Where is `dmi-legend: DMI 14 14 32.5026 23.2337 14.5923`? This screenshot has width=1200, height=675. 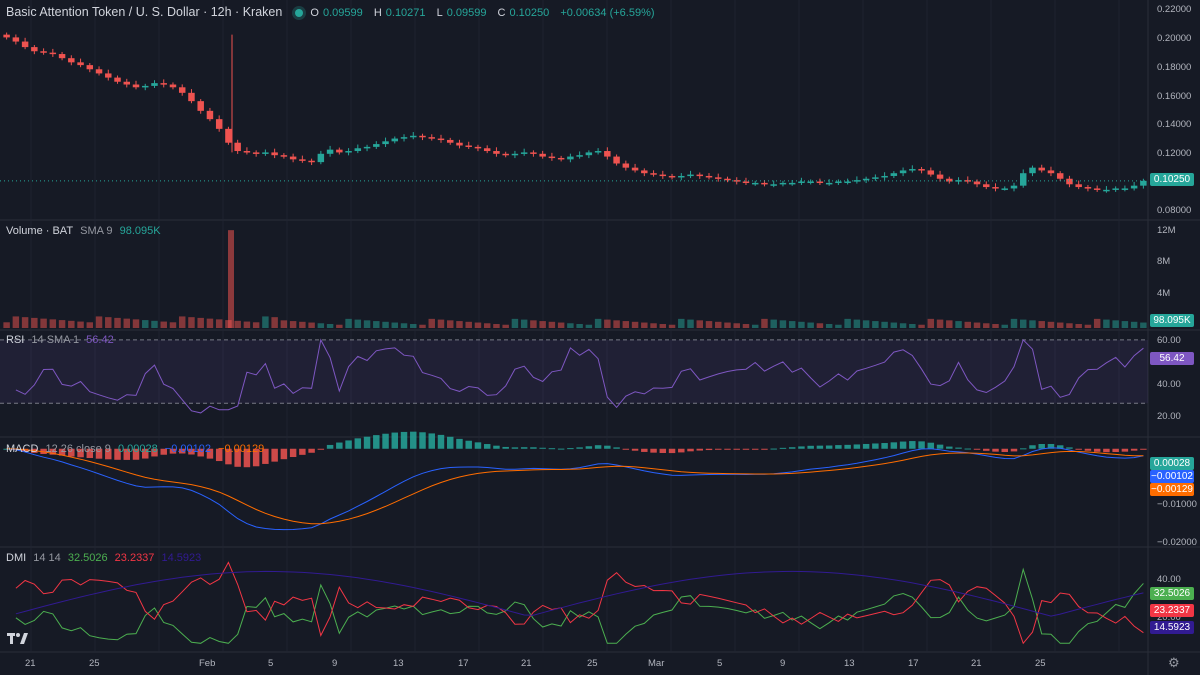 dmi-legend: DMI 14 14 32.5026 23.2337 14.5923 is located at coordinates (105, 558).